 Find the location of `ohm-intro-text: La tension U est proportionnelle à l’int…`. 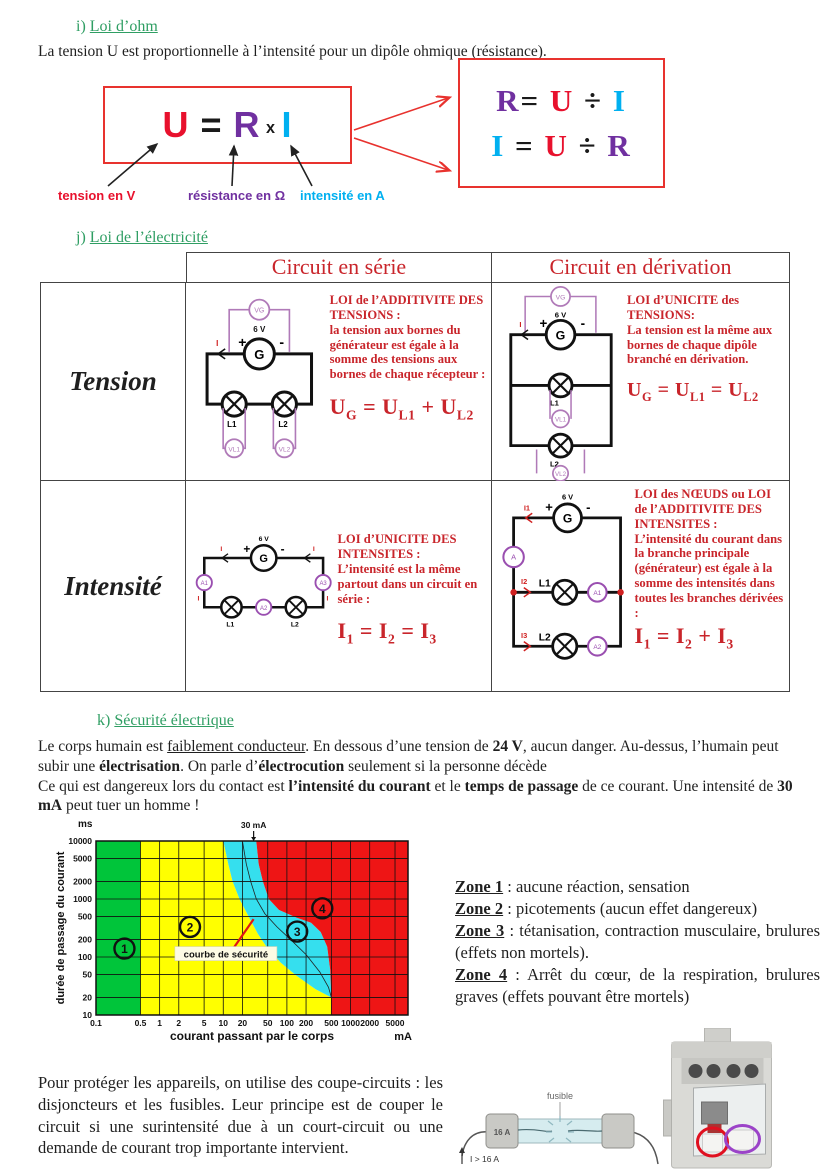

ohm-intro-text: La tension U est proportionnelle à l’int… is located at coordinates (292, 51).